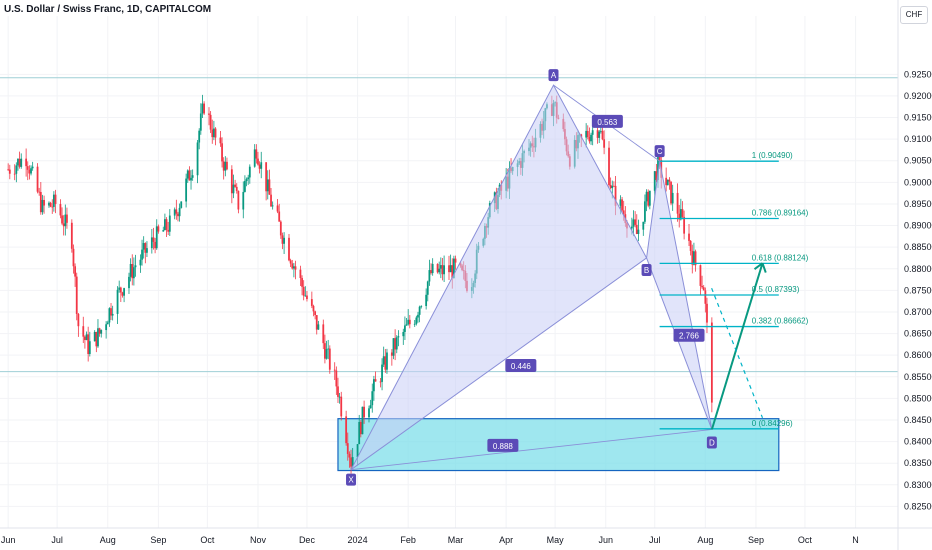 This screenshot has height=550, width=932. I want to click on x-tick-label: Oct, so click(805, 540).